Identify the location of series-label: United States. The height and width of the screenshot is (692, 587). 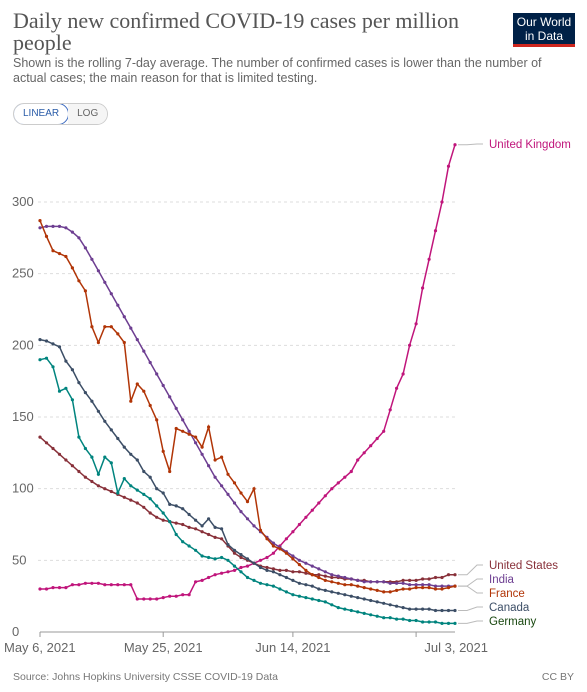
(523, 566).